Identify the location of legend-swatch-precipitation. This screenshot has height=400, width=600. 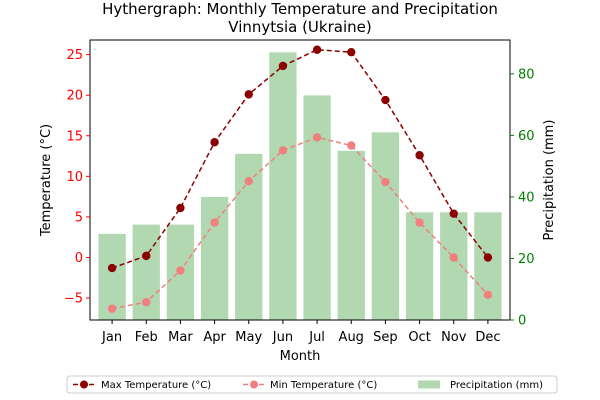
(429, 384).